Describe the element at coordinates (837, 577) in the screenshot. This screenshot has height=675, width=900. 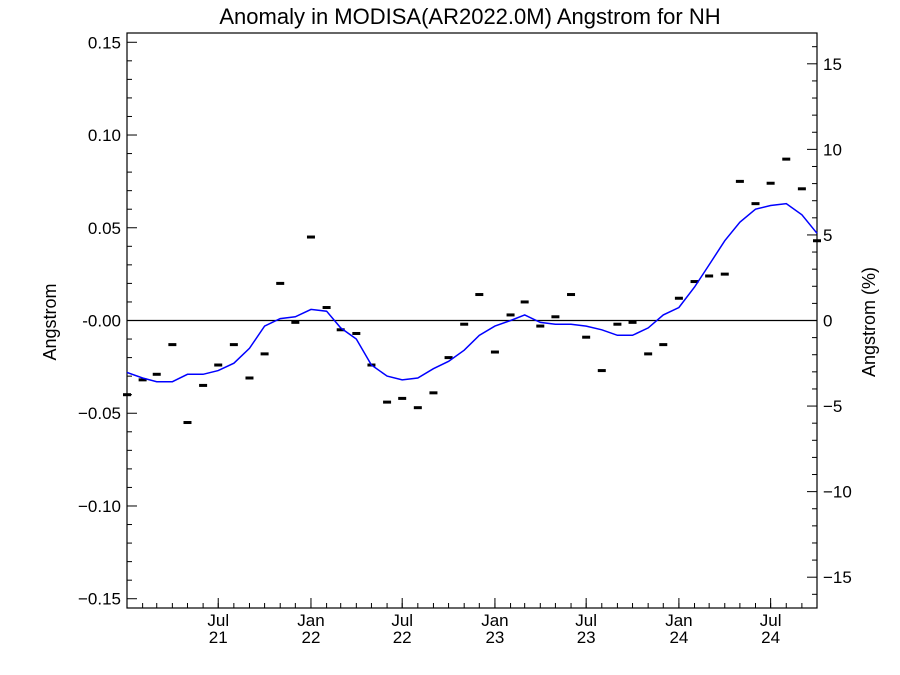
I see `y2-tick-label: −15` at that location.